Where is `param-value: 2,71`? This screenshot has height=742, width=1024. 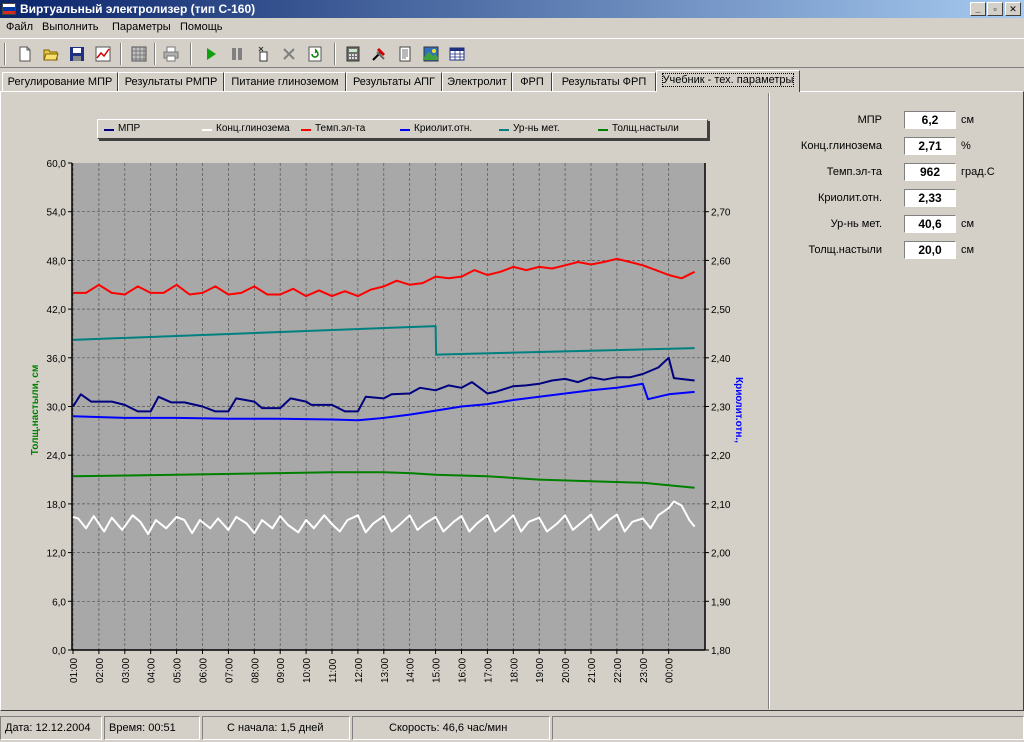
param-value: 2,71 is located at coordinates (930, 146).